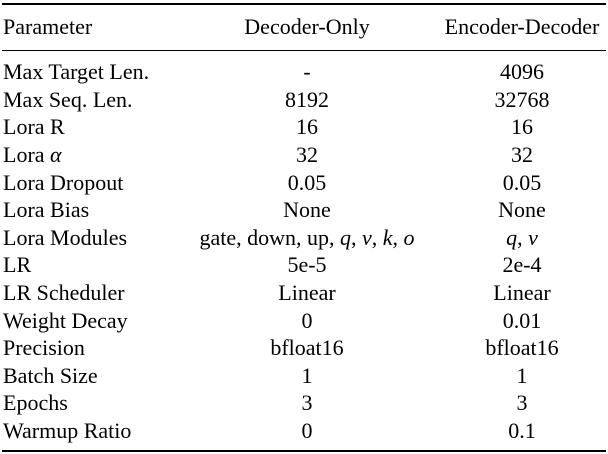 This screenshot has width=608, height=454. What do you see at coordinates (522, 348) in the screenshot?
I see `encoder-decoder-cell: bfloat16` at bounding box center [522, 348].